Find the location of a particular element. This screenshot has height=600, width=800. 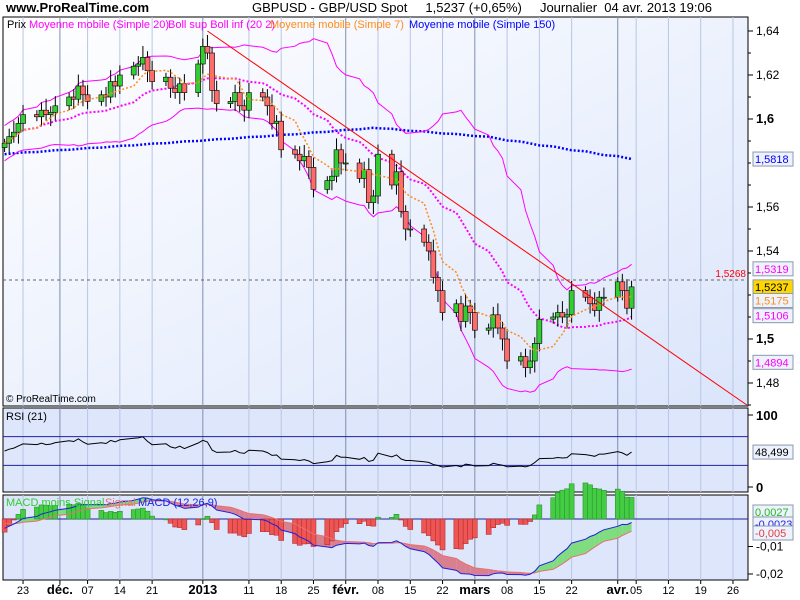

x-tick-label: mars is located at coordinates (474, 589).